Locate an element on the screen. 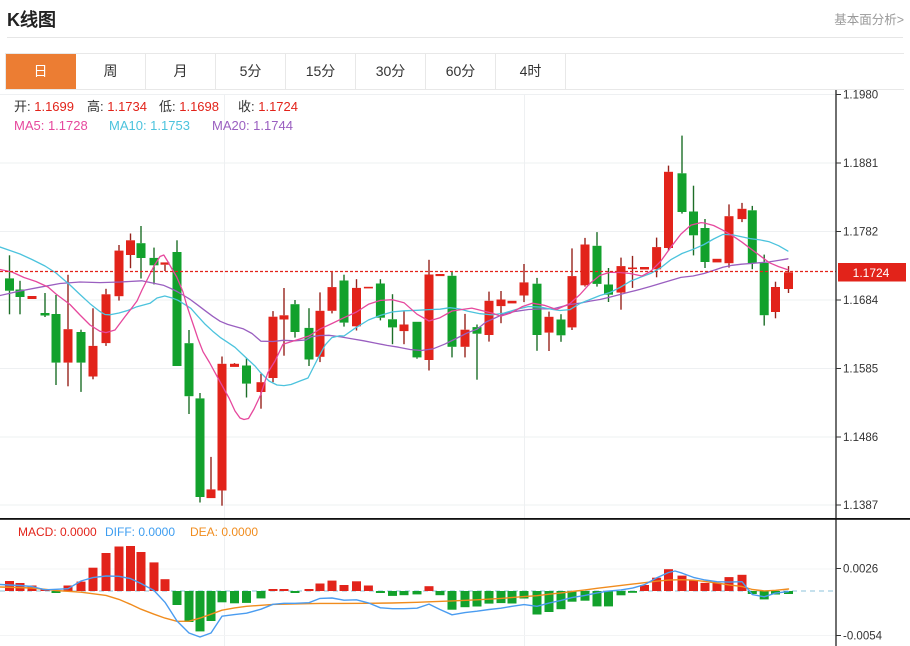 This screenshot has width=910, height=646. svg-text: 0.0026 is located at coordinates (860, 570).